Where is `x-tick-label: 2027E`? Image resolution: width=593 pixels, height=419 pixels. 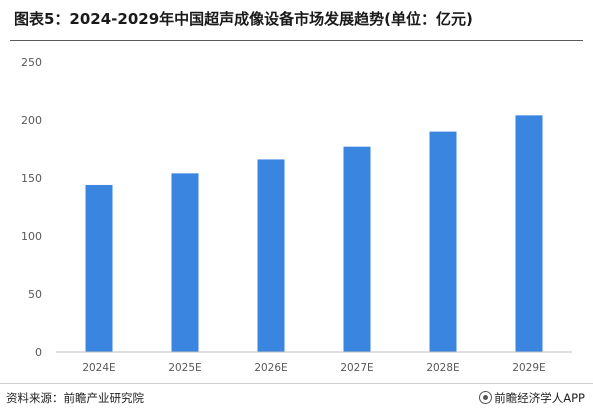 x-tick-label: 2027E is located at coordinates (356, 368).